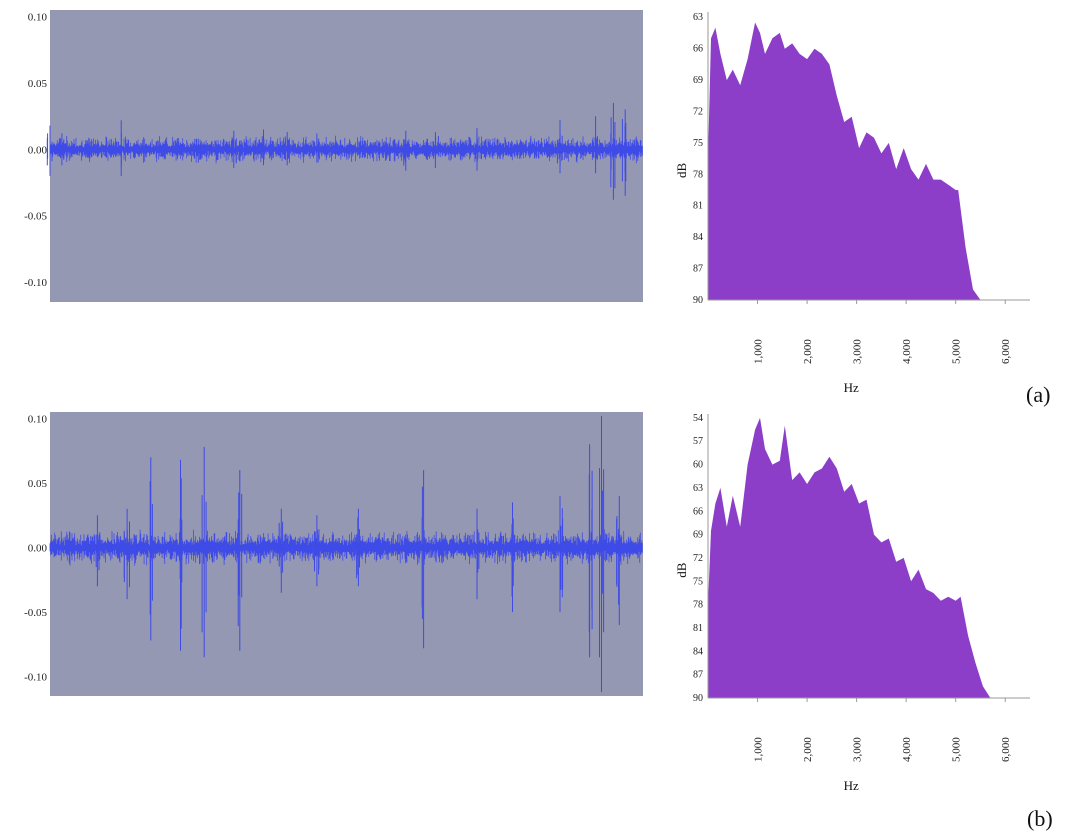 Image resolution: width=1071 pixels, height=833 pixels. I want to click on panel-label-b: (b), so click(1040, 818).